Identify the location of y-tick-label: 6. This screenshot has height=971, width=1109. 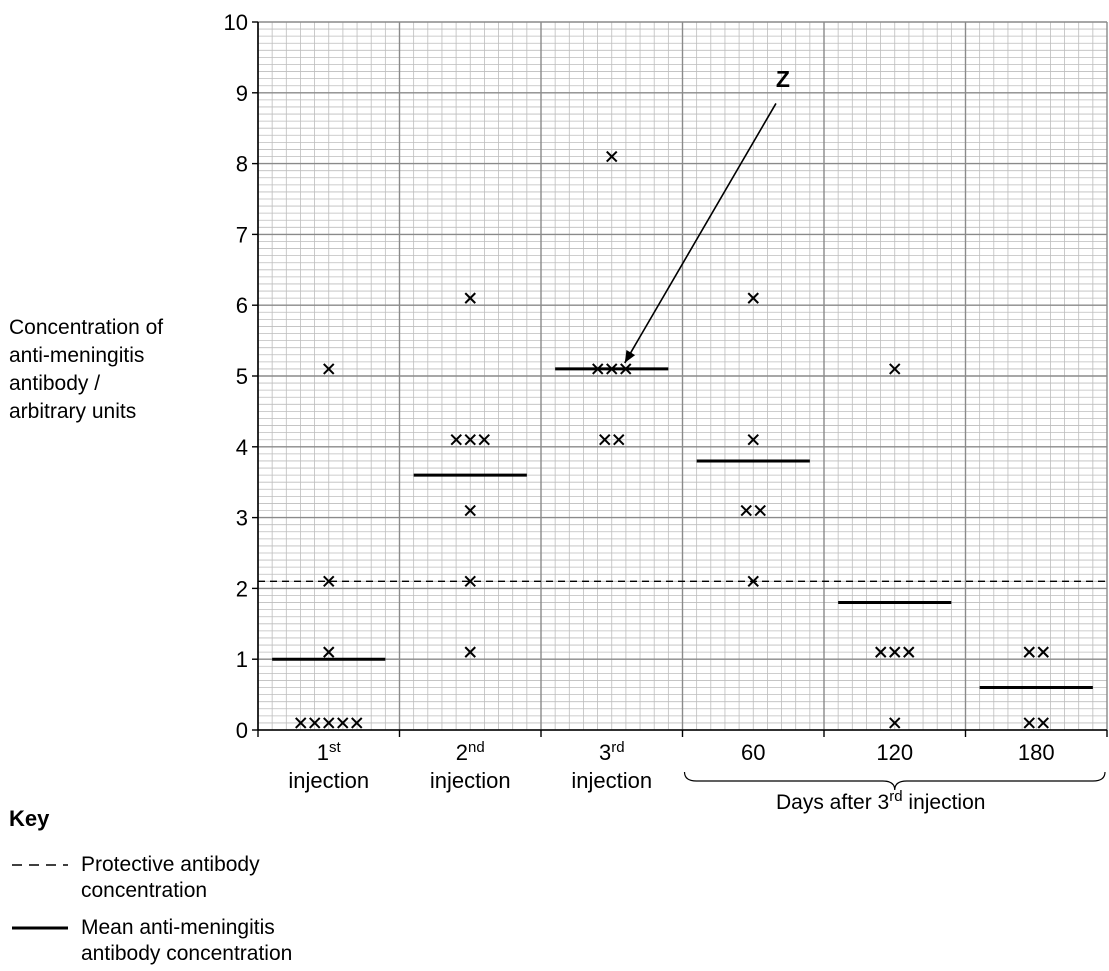
(242, 305).